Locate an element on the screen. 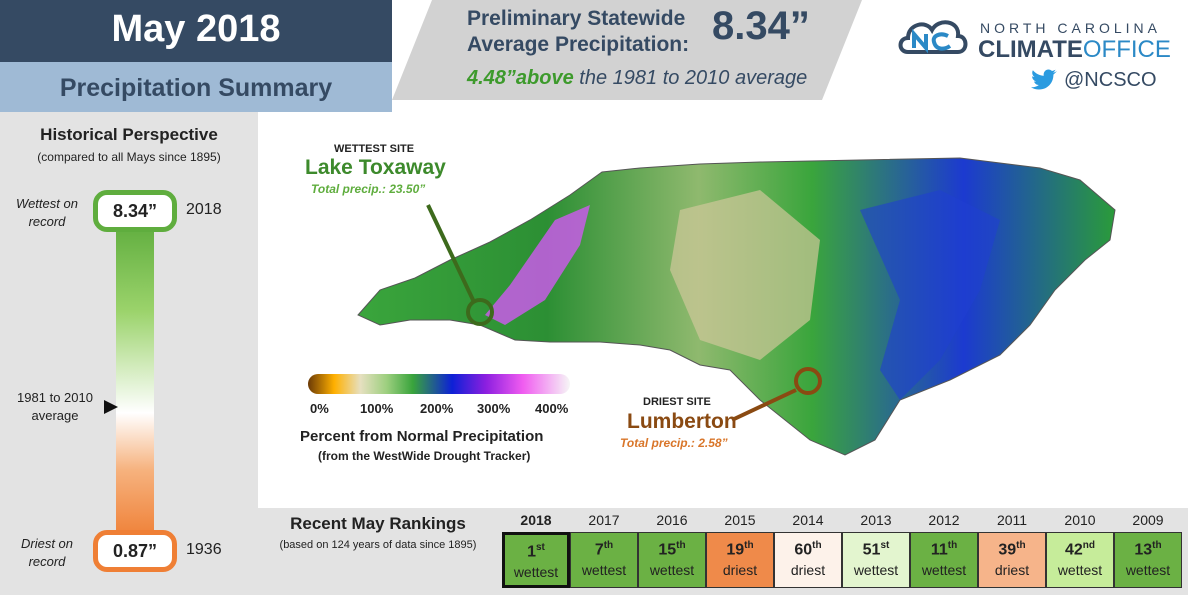 This screenshot has width=1188, height=595. east-blue-region is located at coordinates (930, 295).